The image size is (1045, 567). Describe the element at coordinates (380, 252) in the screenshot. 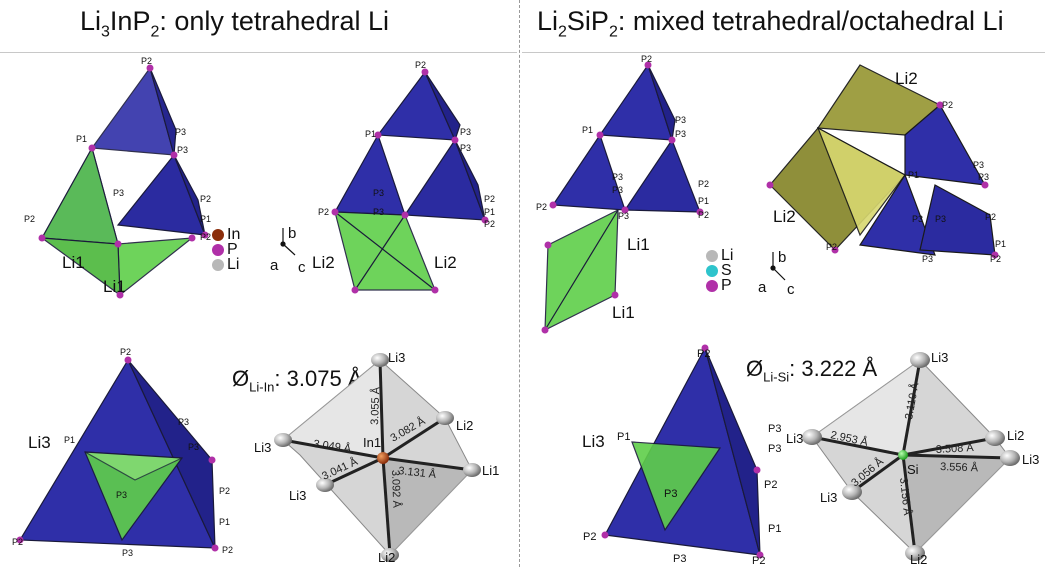

I see `octahedron-edge` at that location.